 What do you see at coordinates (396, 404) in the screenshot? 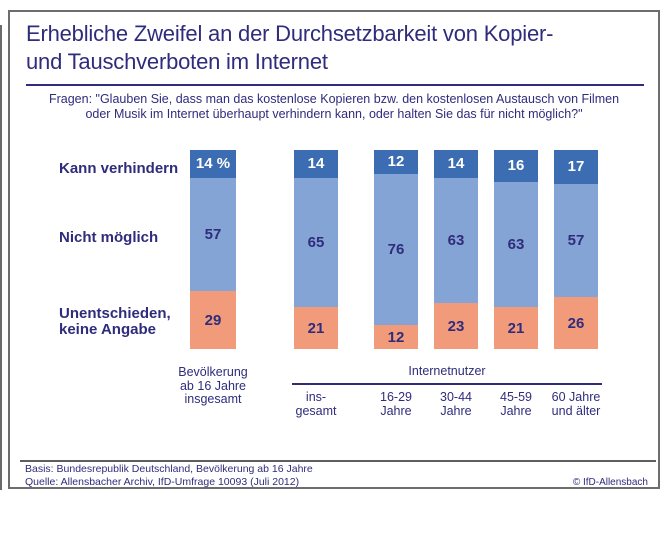
I see `category-label-3: 16-29 Jahre` at bounding box center [396, 404].